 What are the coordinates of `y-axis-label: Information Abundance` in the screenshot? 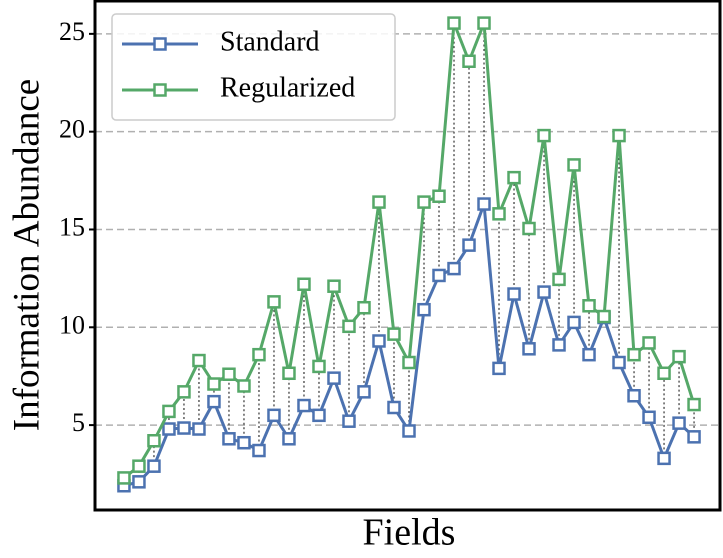 It's located at (26, 255).